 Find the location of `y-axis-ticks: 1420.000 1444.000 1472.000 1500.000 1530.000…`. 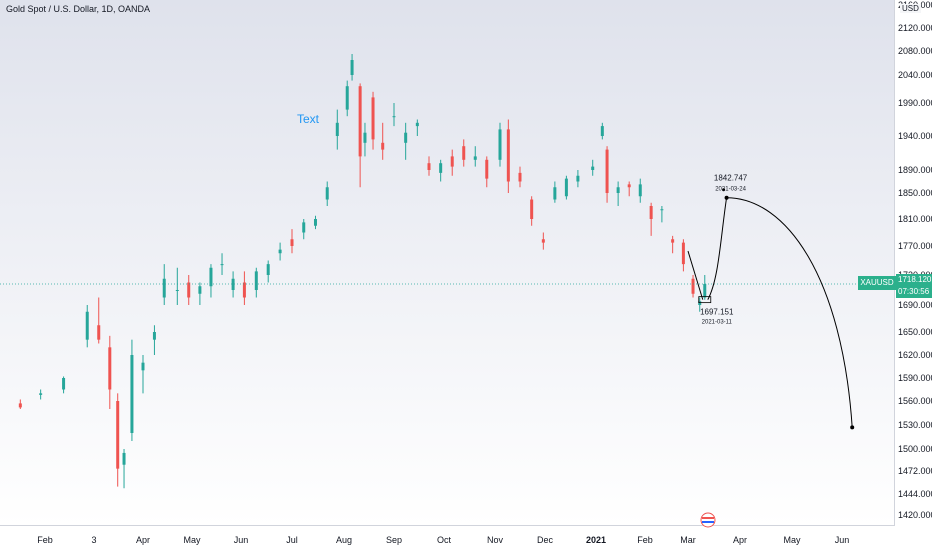

y-axis-ticks: 1420.000 1444.000 1472.000 1500.000 1530.000… is located at coordinates (915, 260).